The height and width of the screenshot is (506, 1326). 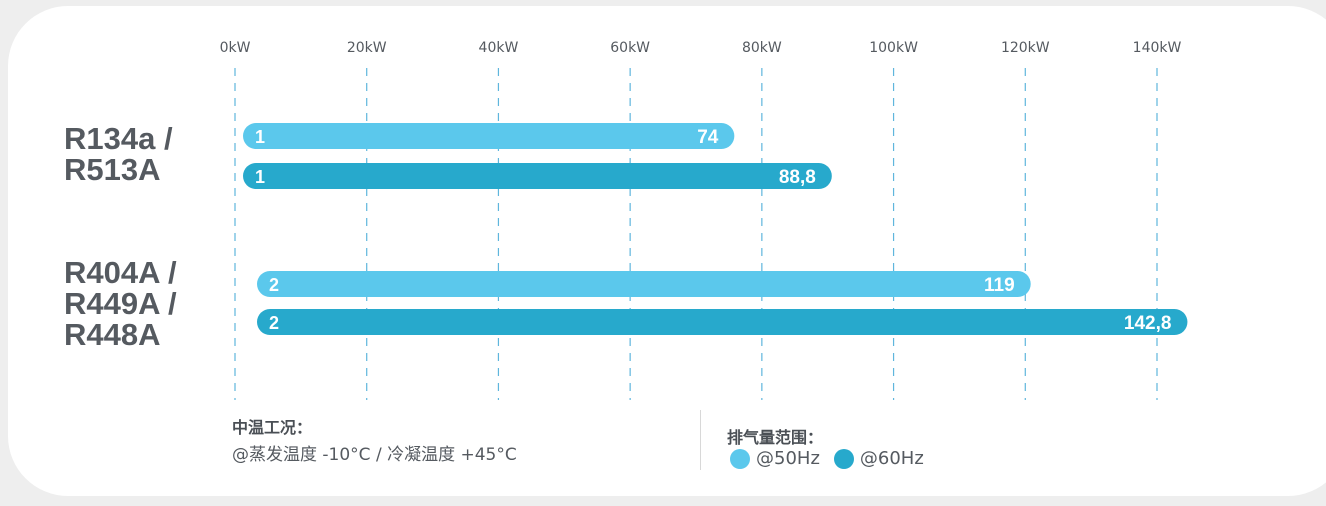 I want to click on divider, so click(x=700, y=440).